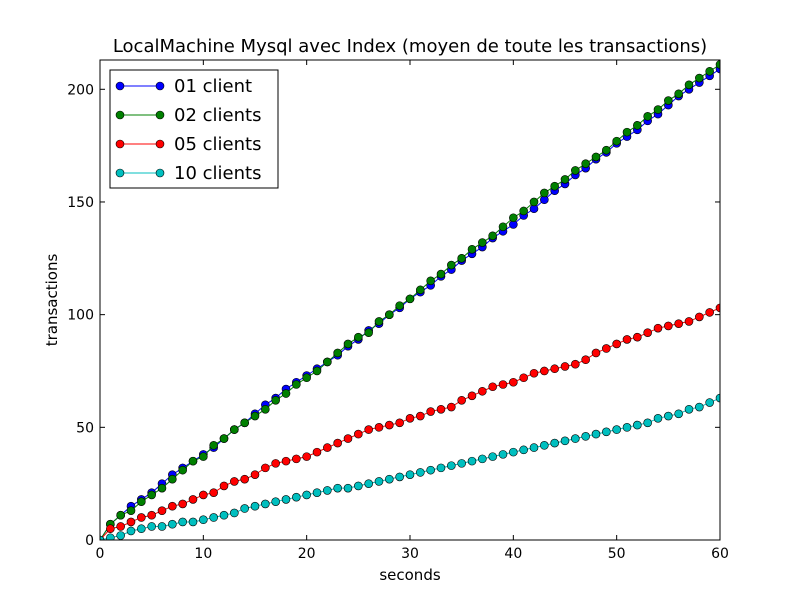 This screenshot has width=800, height=600. What do you see at coordinates (80, 203) in the screenshot?
I see `y-tick-label: 150` at bounding box center [80, 203].